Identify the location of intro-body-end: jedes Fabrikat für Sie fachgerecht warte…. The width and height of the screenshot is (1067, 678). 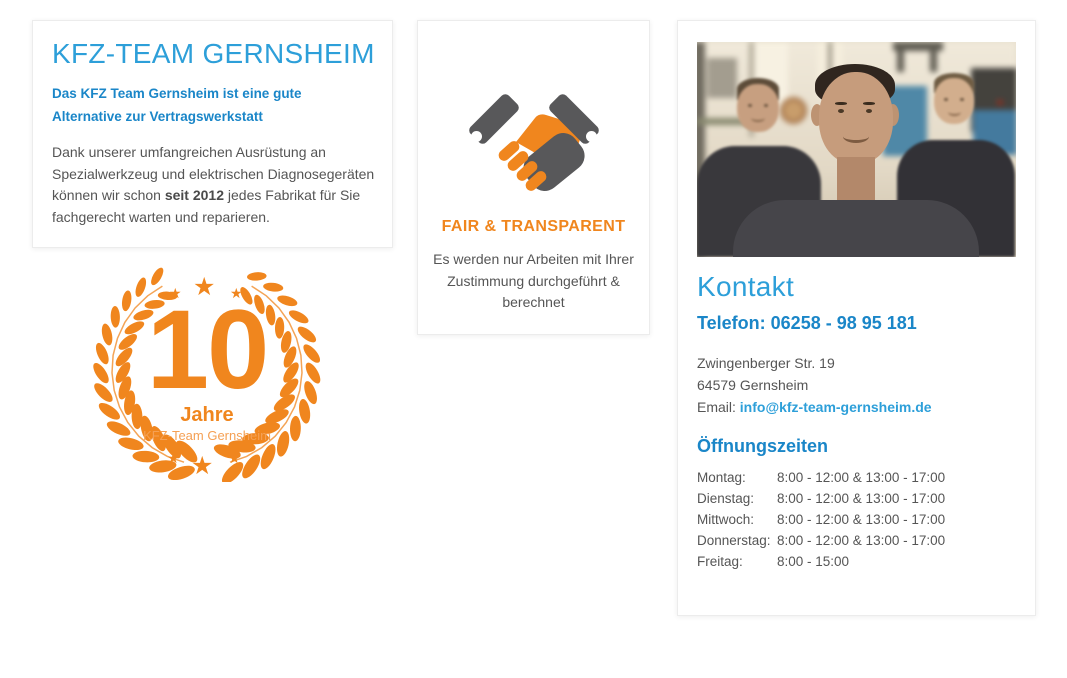
(206, 206).